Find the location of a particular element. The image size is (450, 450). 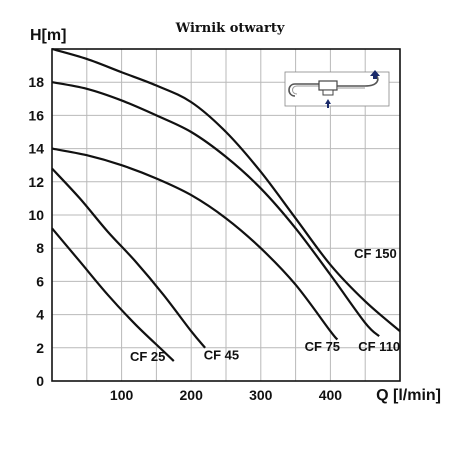

series-label-cf-25: CF 25 is located at coordinates (147, 356).